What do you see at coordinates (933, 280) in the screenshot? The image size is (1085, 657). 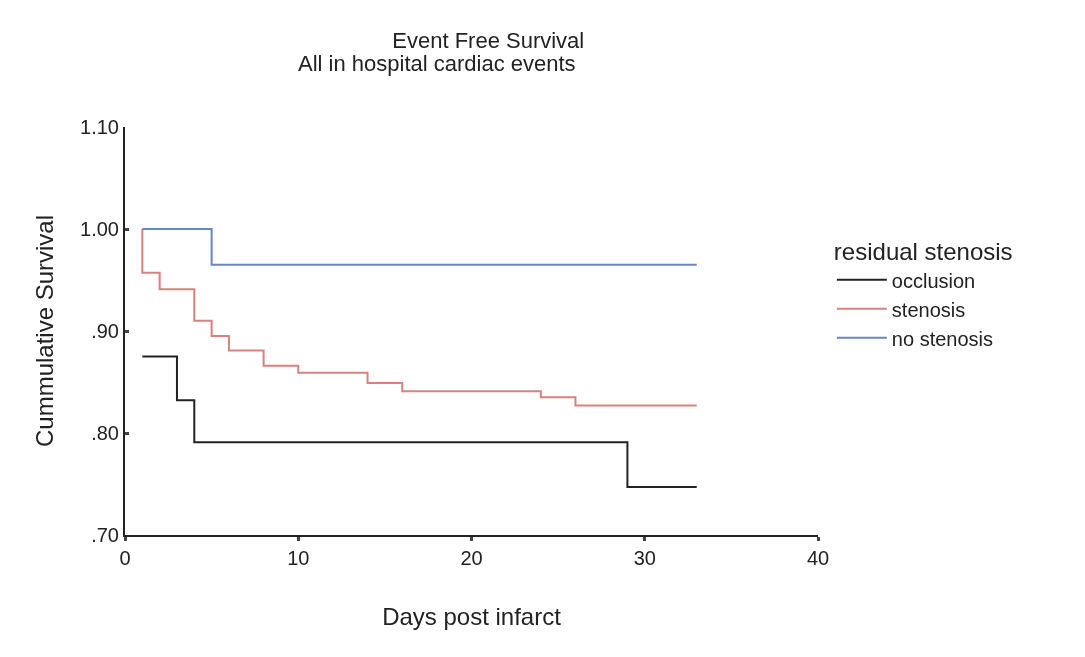 I see `legend-label: occlusion` at bounding box center [933, 280].